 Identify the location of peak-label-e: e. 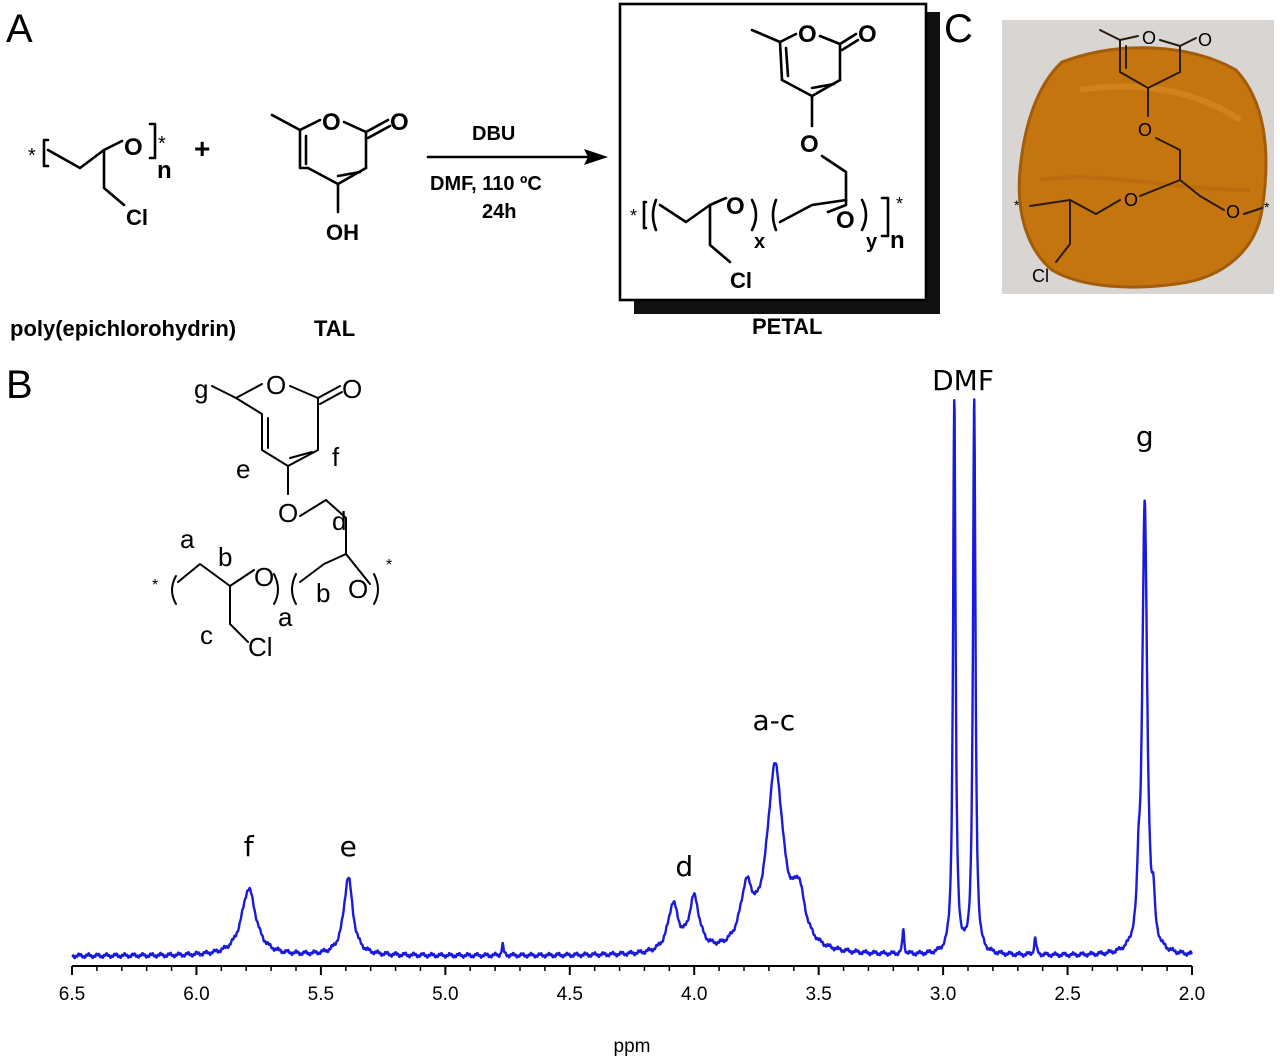
(348, 846).